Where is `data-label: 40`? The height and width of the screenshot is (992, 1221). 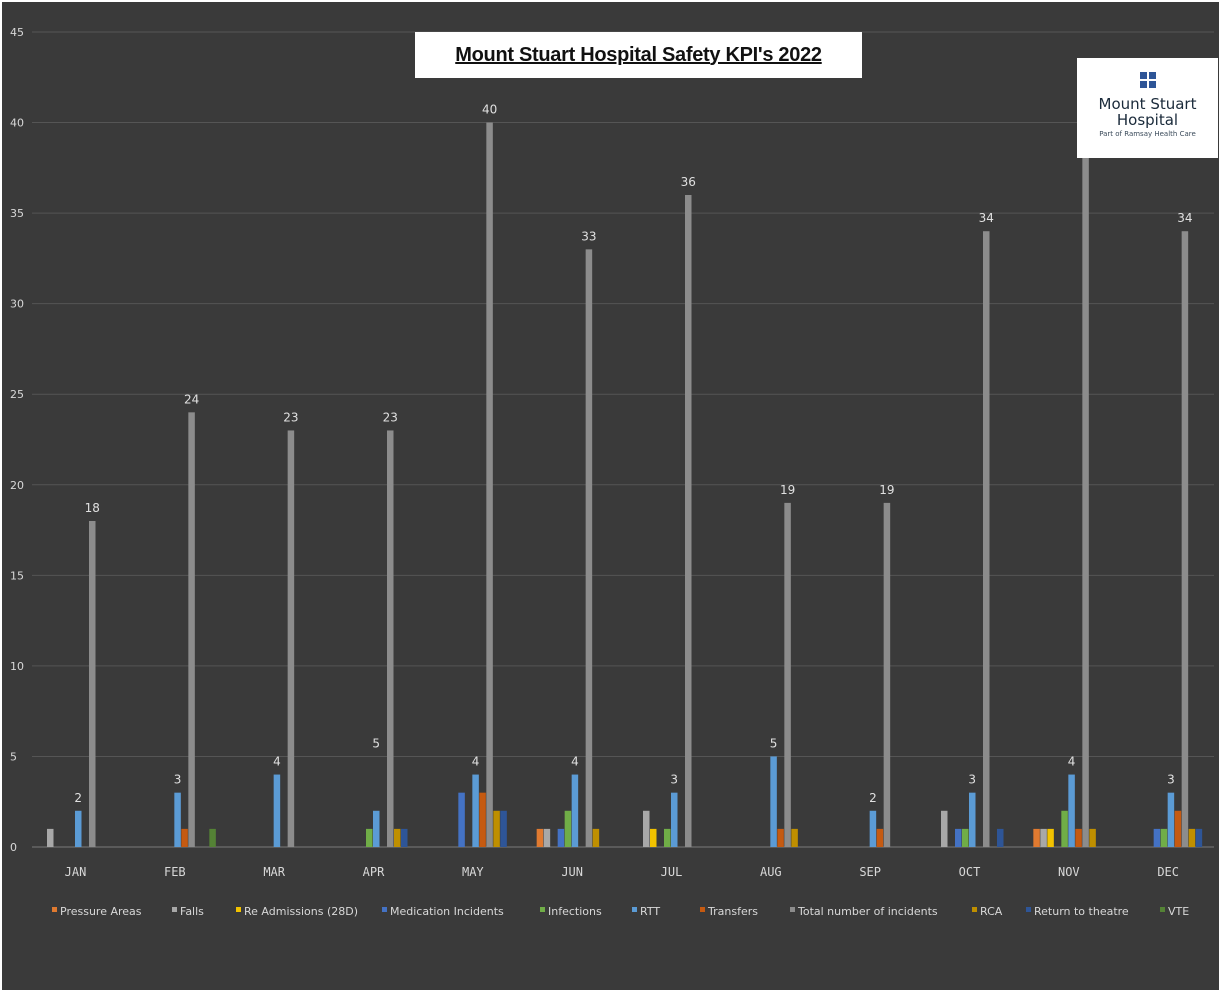
data-label: 40 is located at coordinates (489, 110).